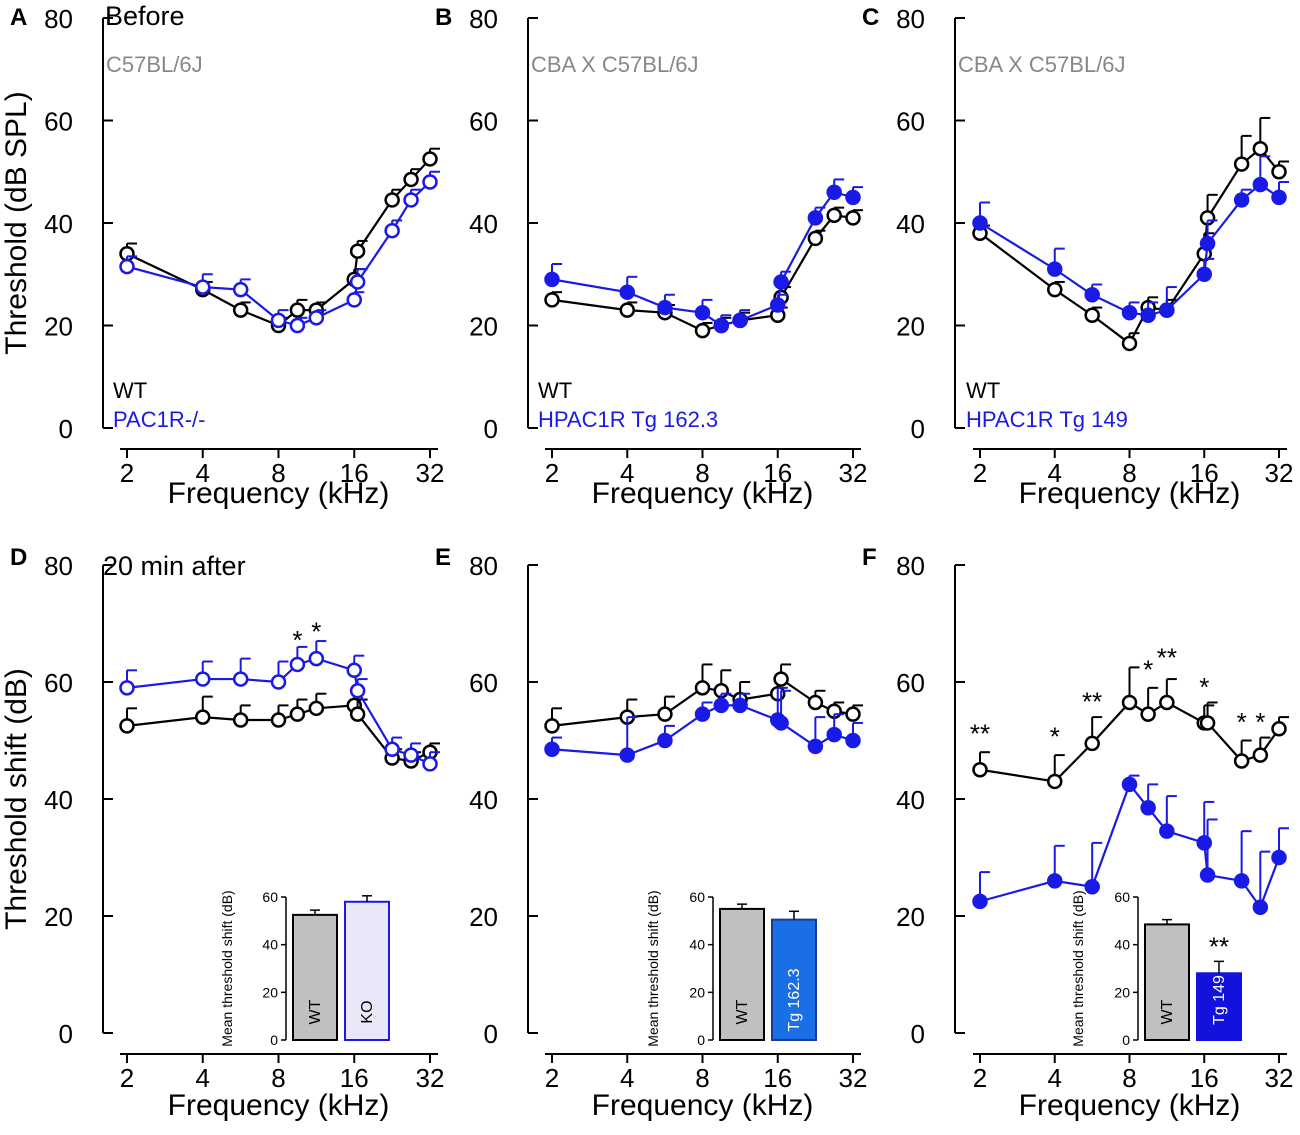 Image resolution: width=1300 pixels, height=1135 pixels. Describe the element at coordinates (628, 419) in the screenshot. I see `legend-entry: HPAC1R Tg 162.3` at that location.